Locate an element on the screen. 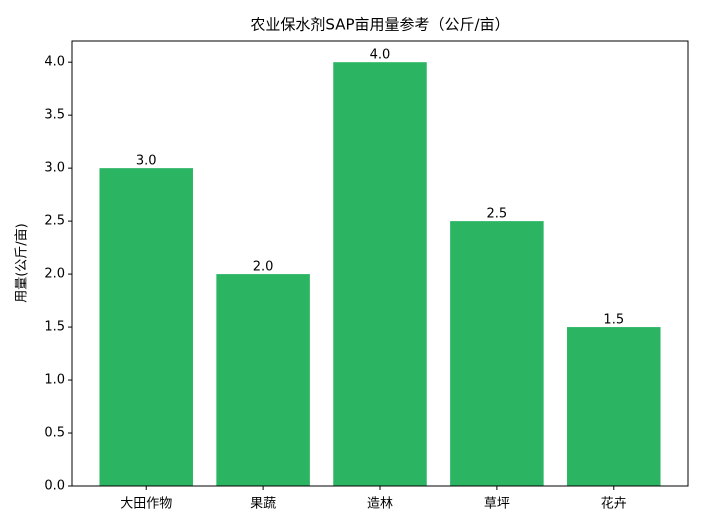 This screenshot has width=704, height=528. value-label: 3.0 is located at coordinates (146, 161).